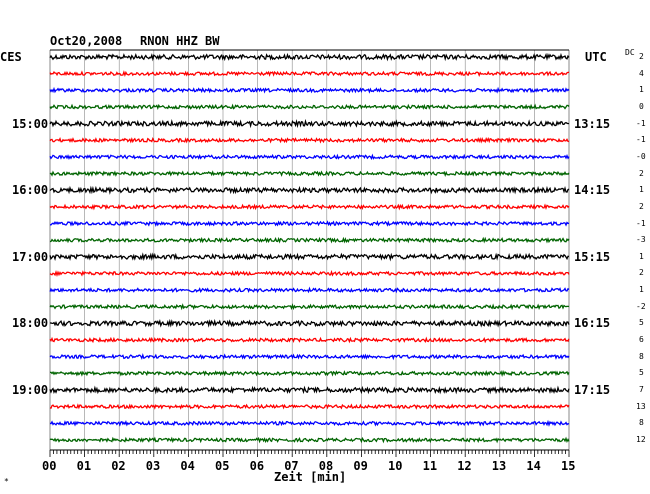 The height and width of the screenshot is (494, 650). Describe the element at coordinates (326, 466) in the screenshot. I see `x-tick-label-08: 08` at that location.